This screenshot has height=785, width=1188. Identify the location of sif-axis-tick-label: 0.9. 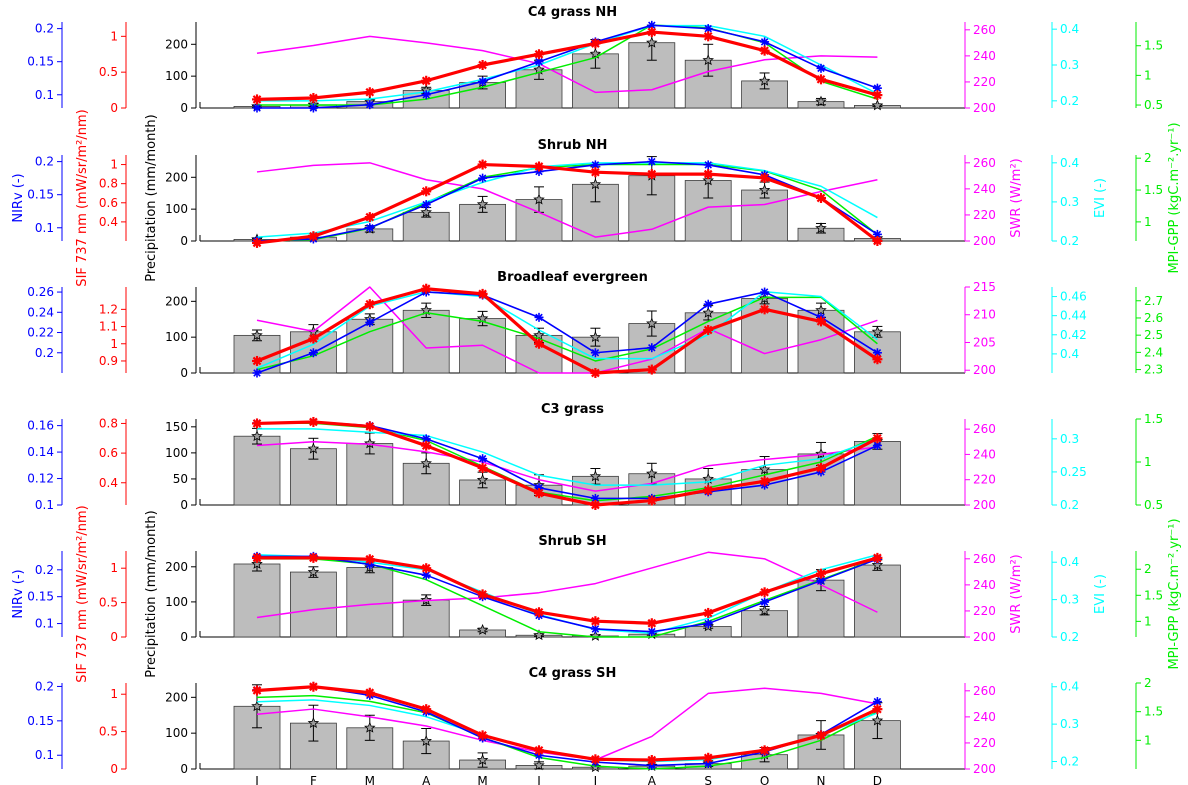
(108, 361).